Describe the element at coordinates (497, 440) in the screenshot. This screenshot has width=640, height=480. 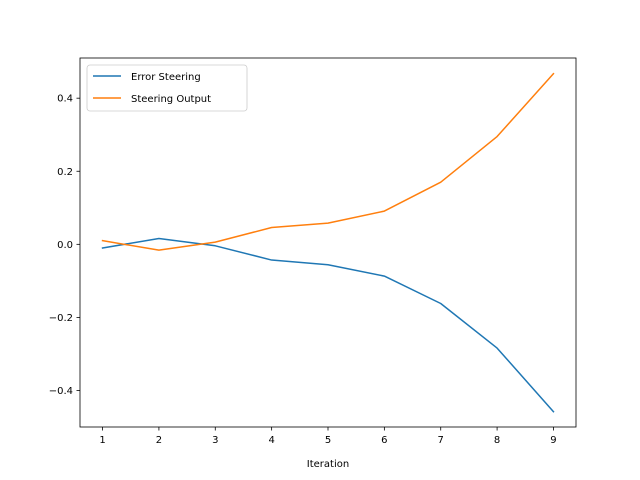
I see `x-tick-label: 8` at that location.